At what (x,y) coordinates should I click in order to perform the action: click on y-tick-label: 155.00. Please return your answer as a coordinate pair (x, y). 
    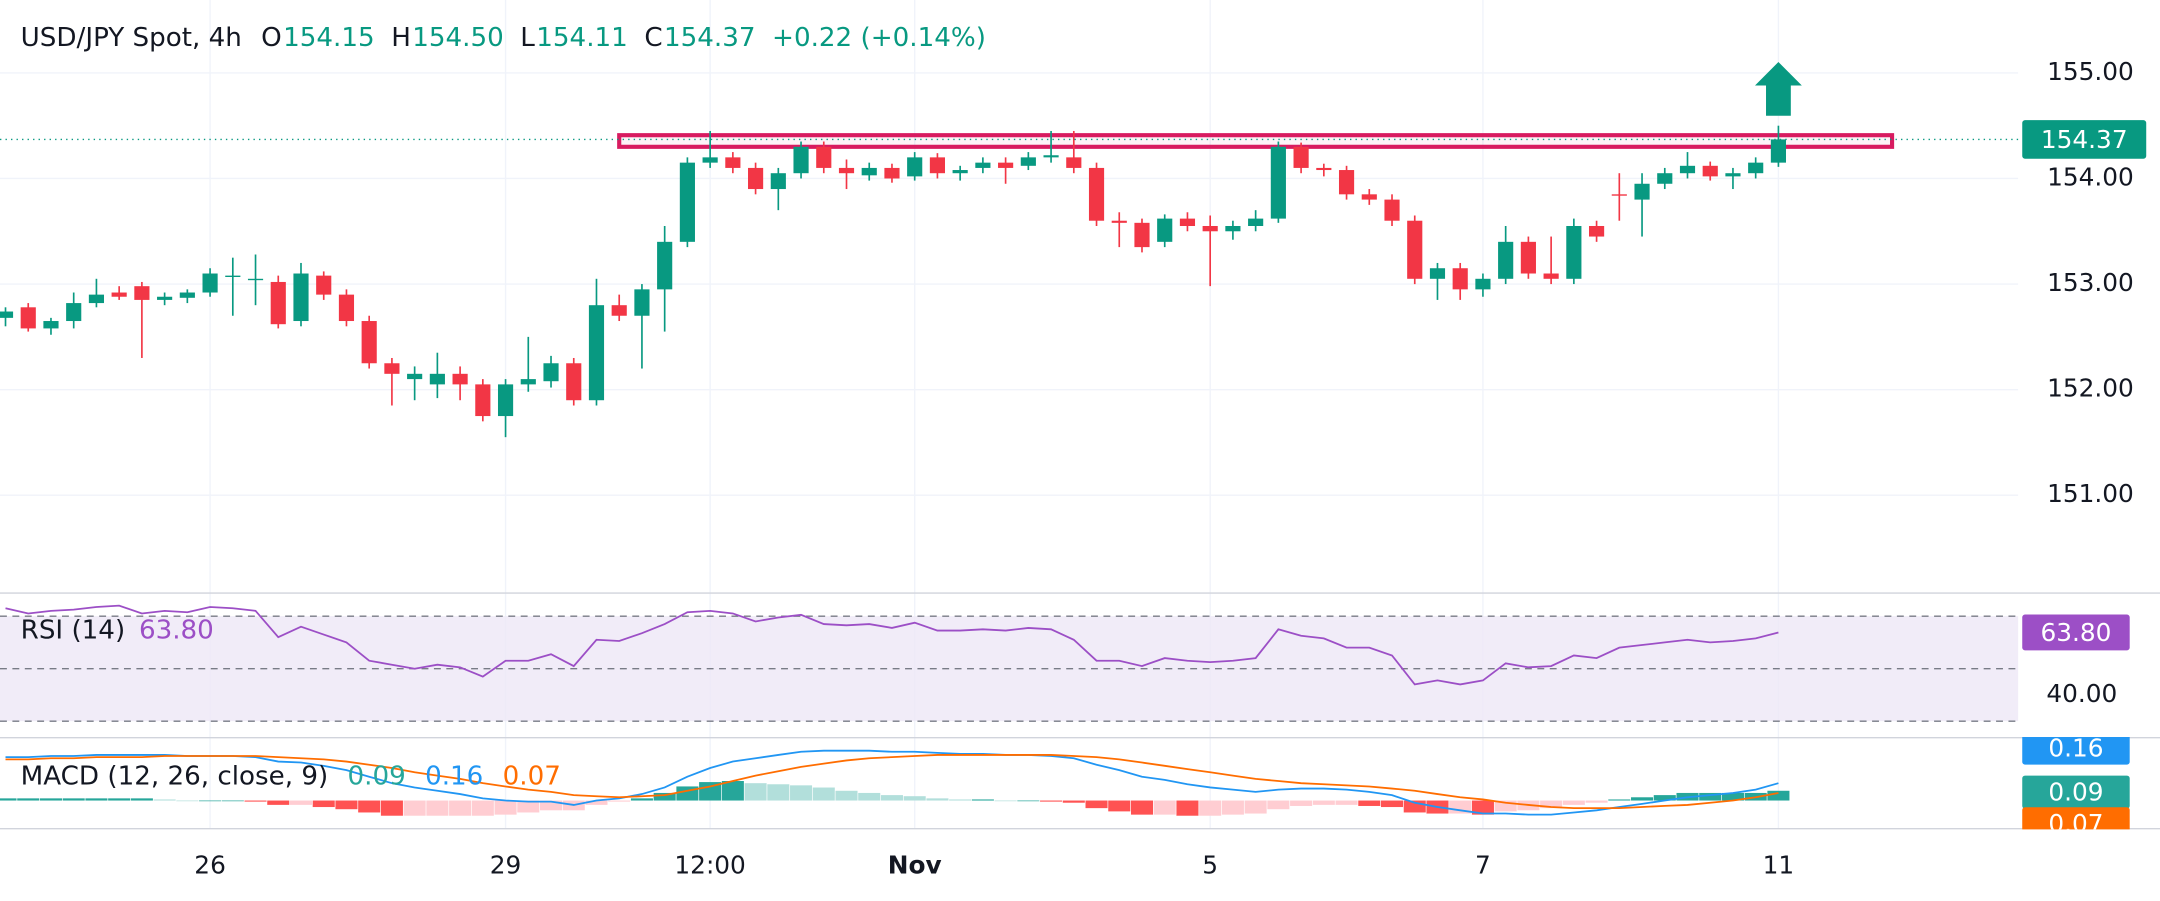
    Looking at the image, I should click on (2090, 71).